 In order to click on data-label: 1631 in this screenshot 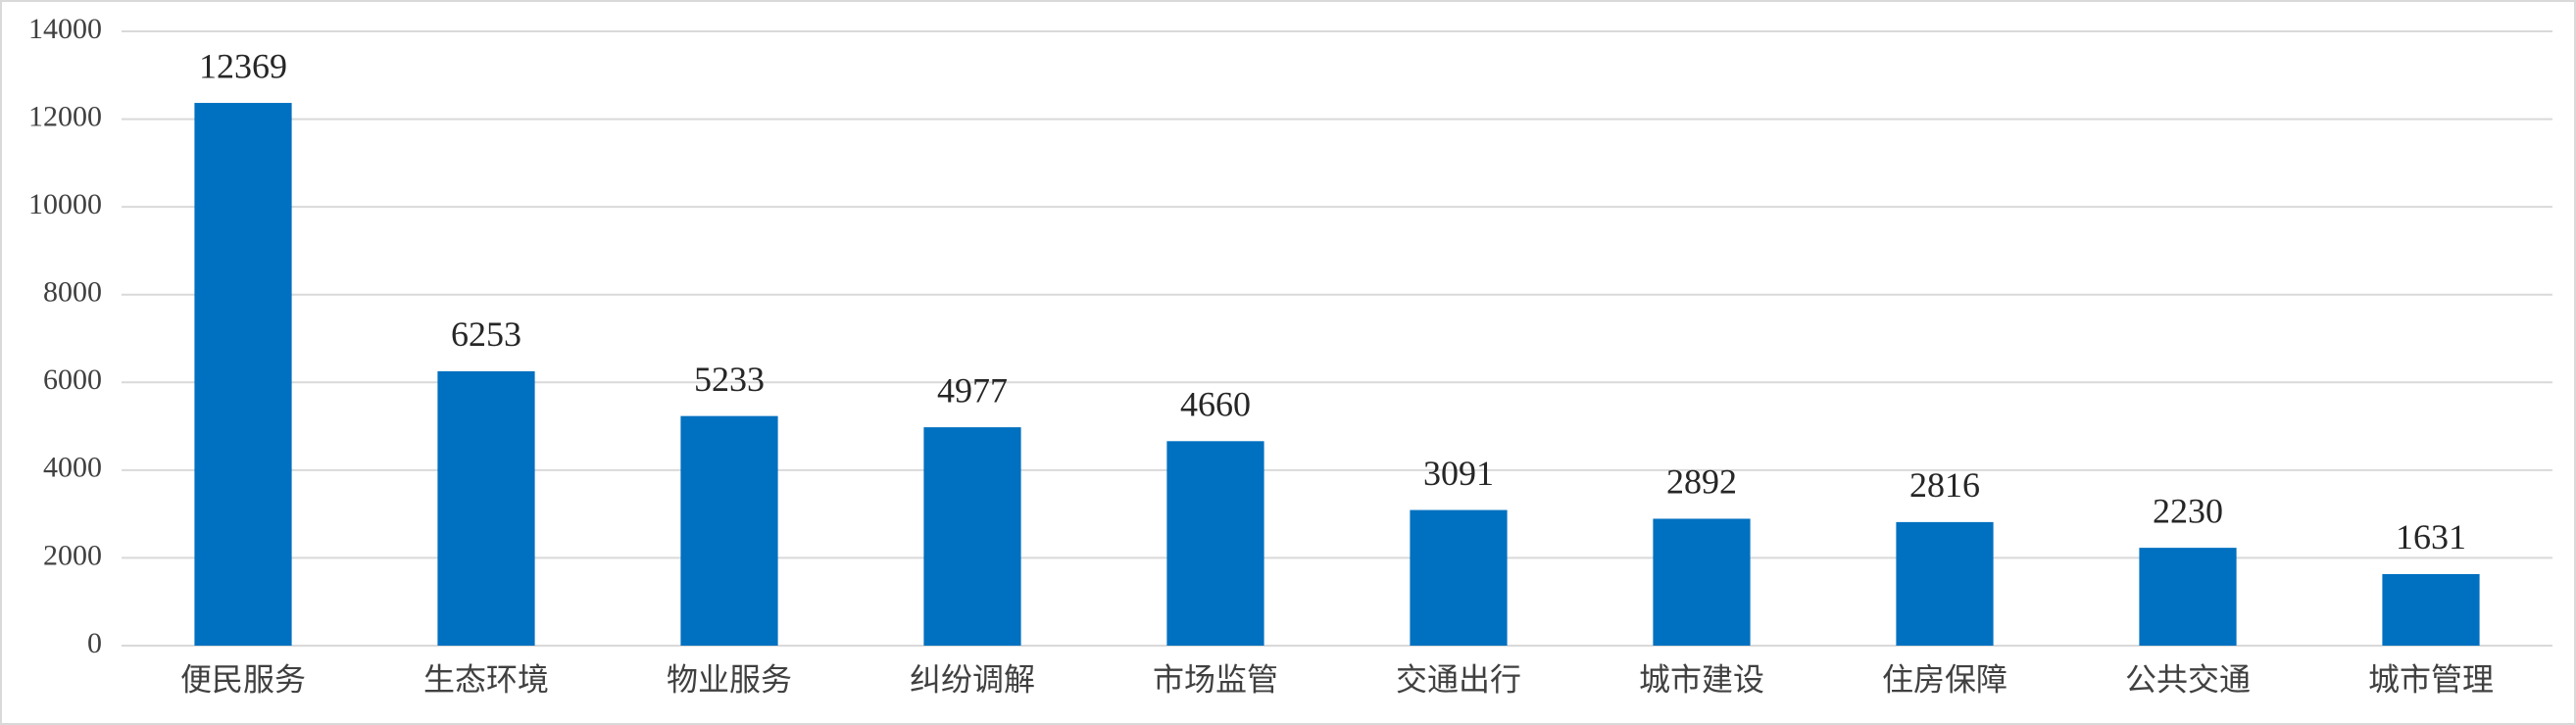, I will do `click(2431, 536)`.